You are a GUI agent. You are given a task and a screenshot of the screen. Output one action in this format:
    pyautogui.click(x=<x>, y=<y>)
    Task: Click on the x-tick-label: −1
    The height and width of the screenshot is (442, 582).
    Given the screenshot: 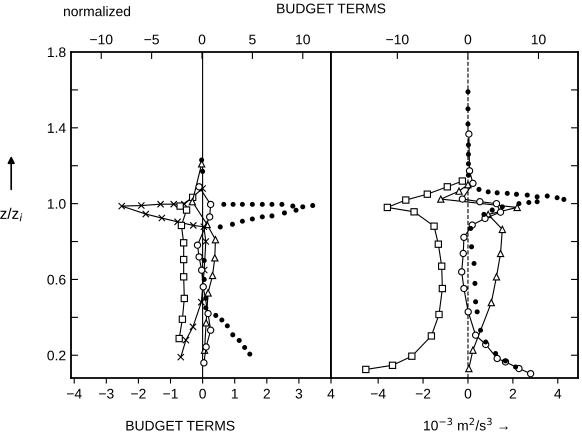 What is the action you would take?
    pyautogui.click(x=170, y=393)
    